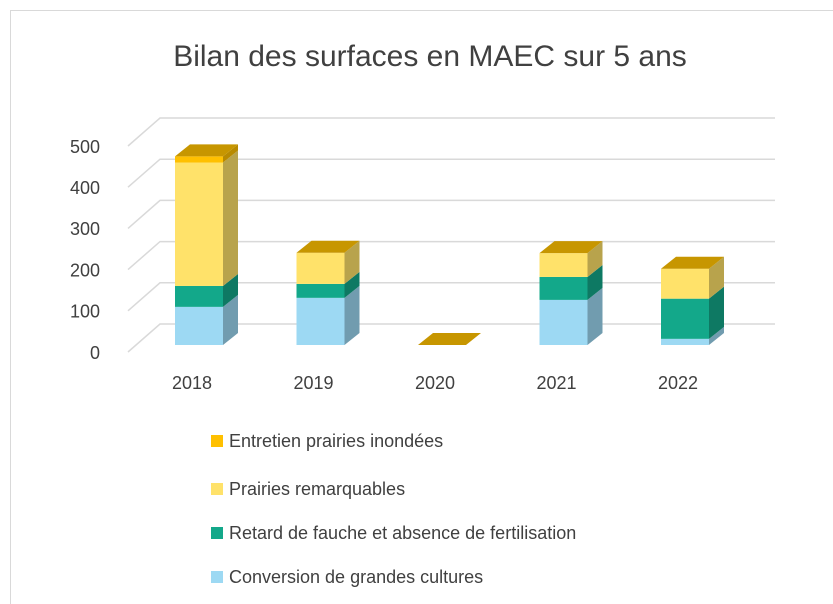  I want to click on x-tick-label: 2019, so click(313, 383).